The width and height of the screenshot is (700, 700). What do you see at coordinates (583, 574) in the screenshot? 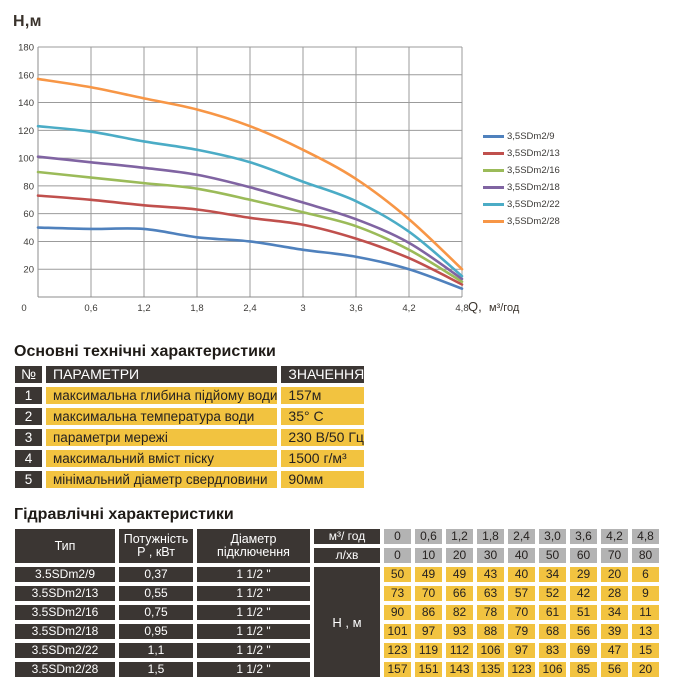
I see `head-value: 29` at bounding box center [583, 574].